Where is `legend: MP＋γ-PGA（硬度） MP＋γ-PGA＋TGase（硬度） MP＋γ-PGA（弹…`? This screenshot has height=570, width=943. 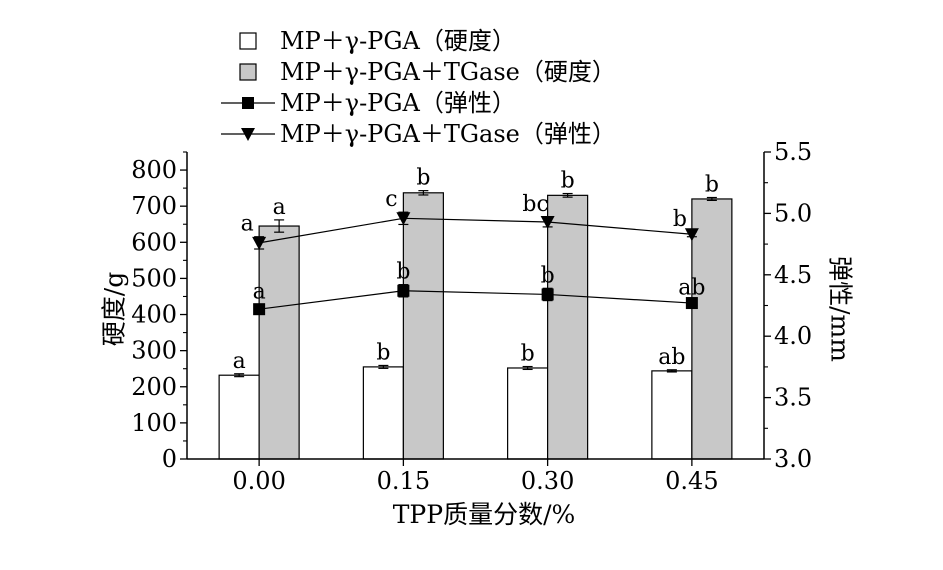 legend: MP＋γ-PGA（硬度） MP＋γ-PGA＋TGase（硬度） MP＋γ-PGA（弹… is located at coordinates (418, 87).